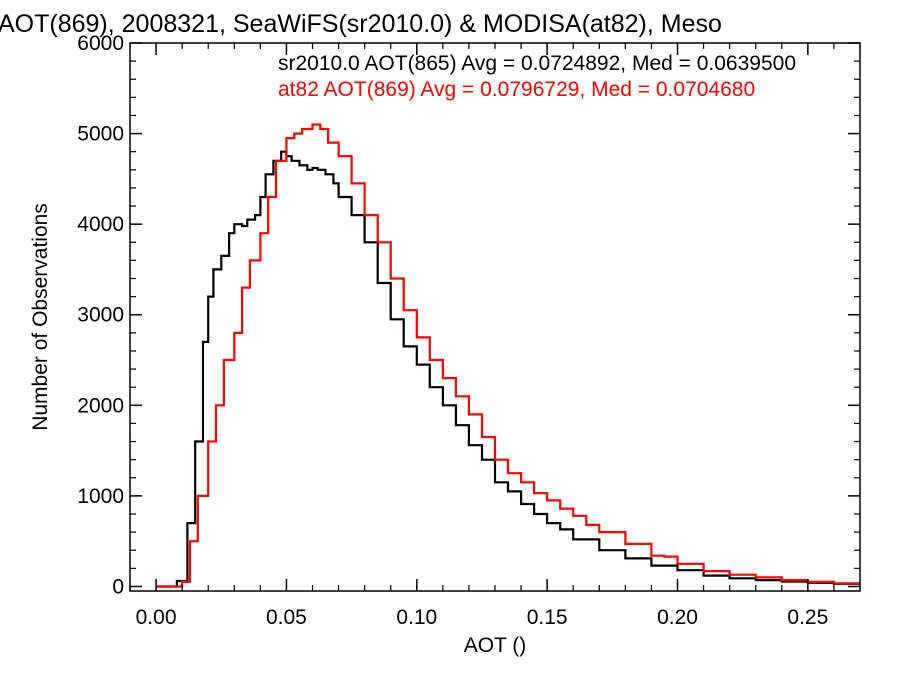  I want to click on x-tick-label: 0.15, so click(547, 617).